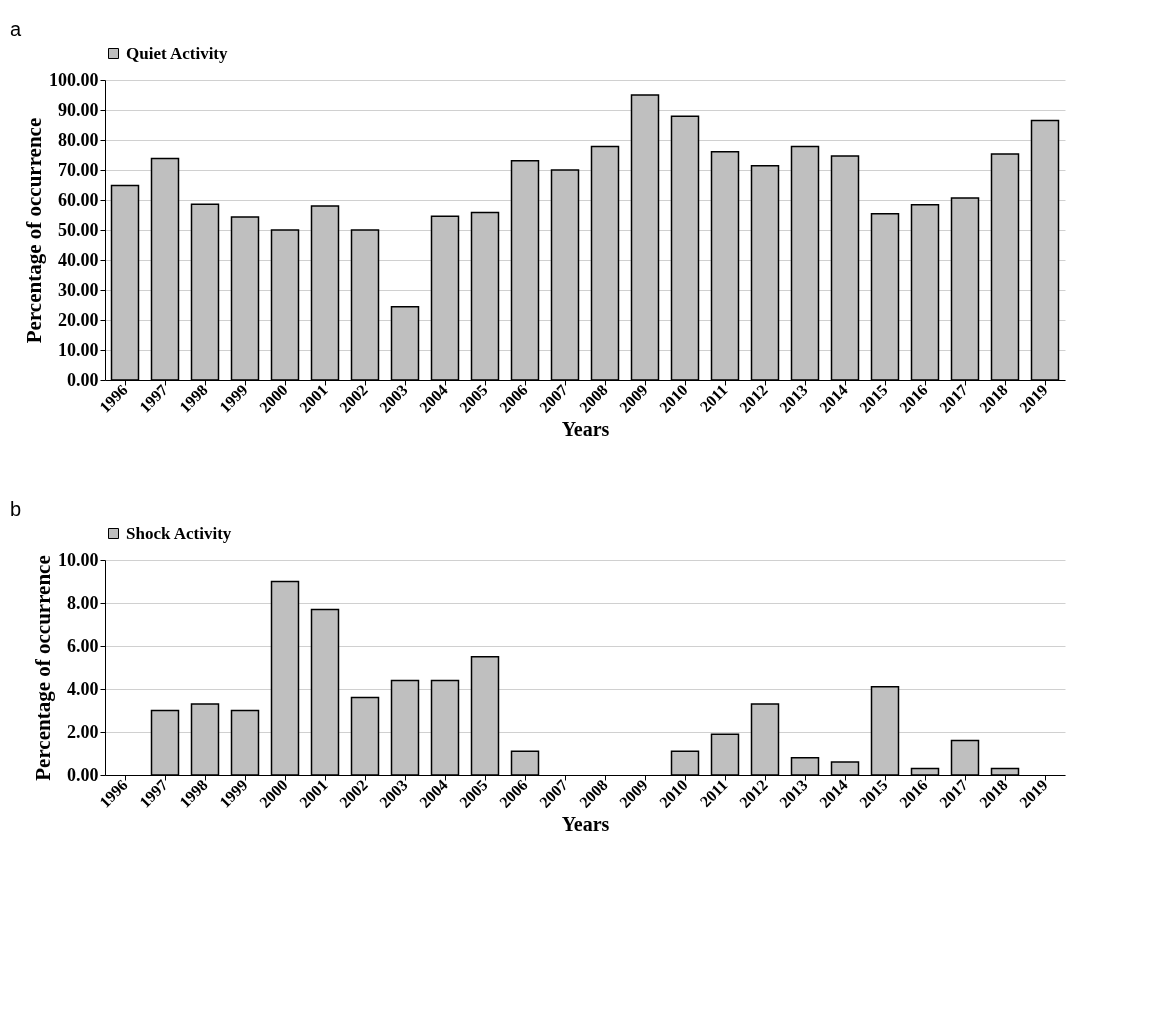  I want to click on y-tick-label: 6.00, so click(83, 645).